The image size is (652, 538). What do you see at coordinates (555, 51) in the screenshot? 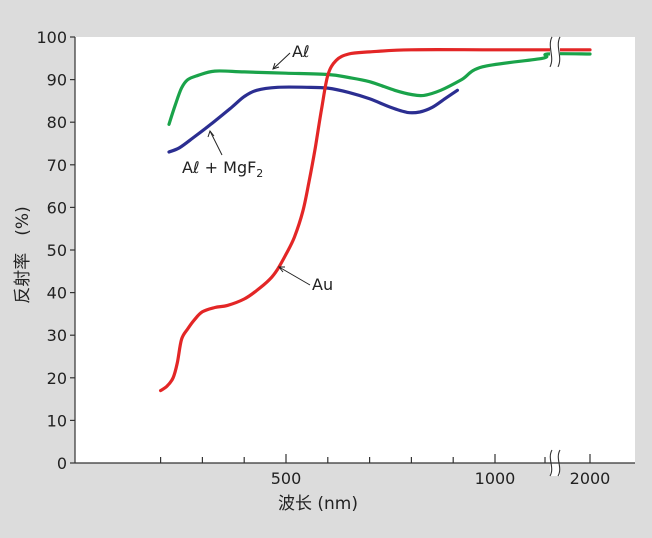
I see `axis-break-gap` at bounding box center [555, 51].